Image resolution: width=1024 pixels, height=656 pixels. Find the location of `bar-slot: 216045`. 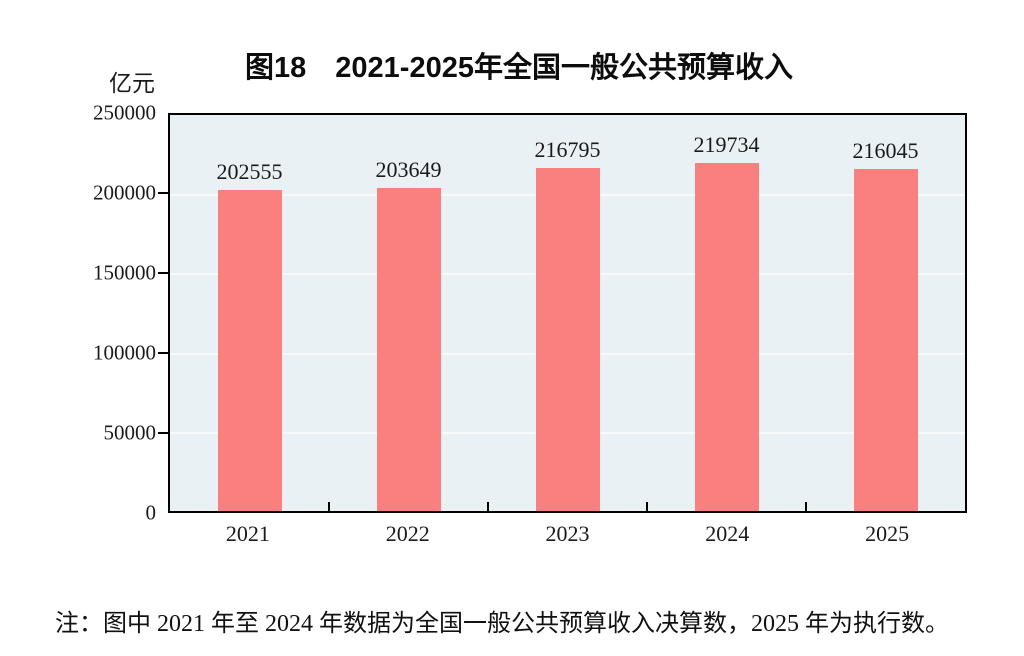

bar-slot: 216045 is located at coordinates (885, 313).